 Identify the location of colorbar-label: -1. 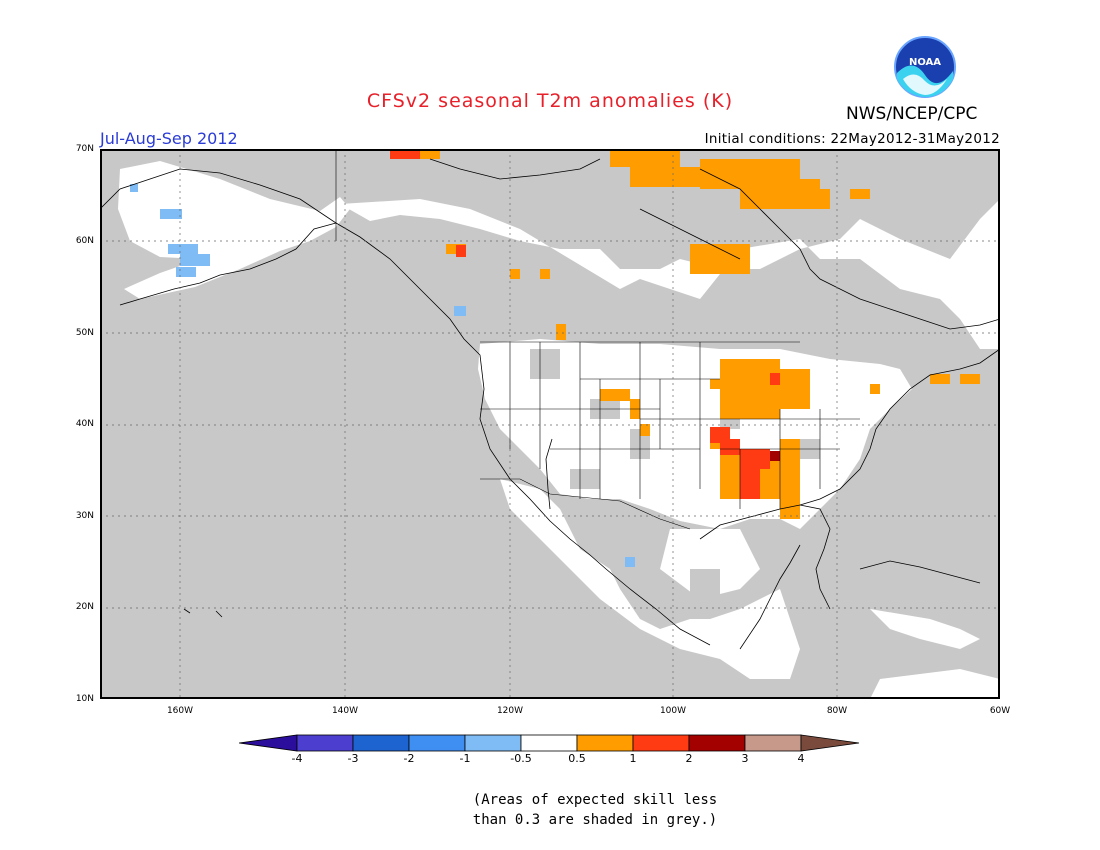
(465, 758).